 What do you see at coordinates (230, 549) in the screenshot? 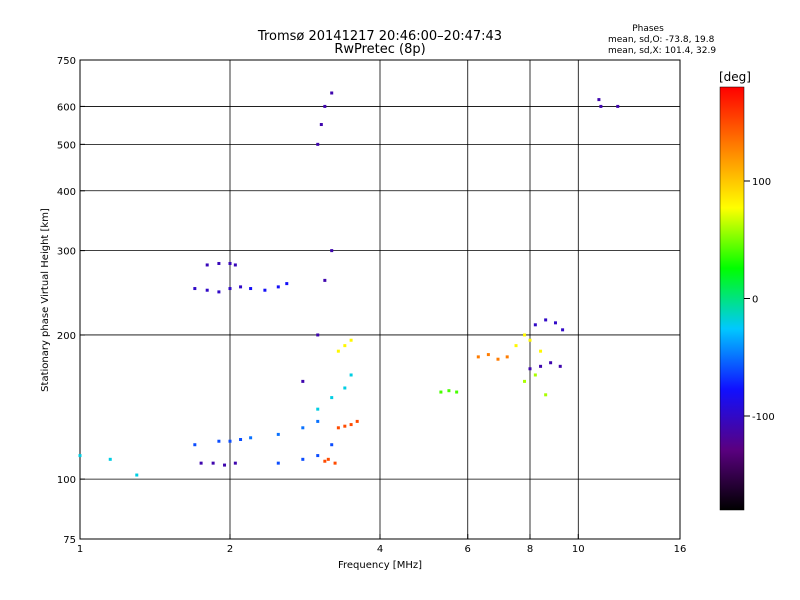
I see `x-tick-label: 2` at bounding box center [230, 549].